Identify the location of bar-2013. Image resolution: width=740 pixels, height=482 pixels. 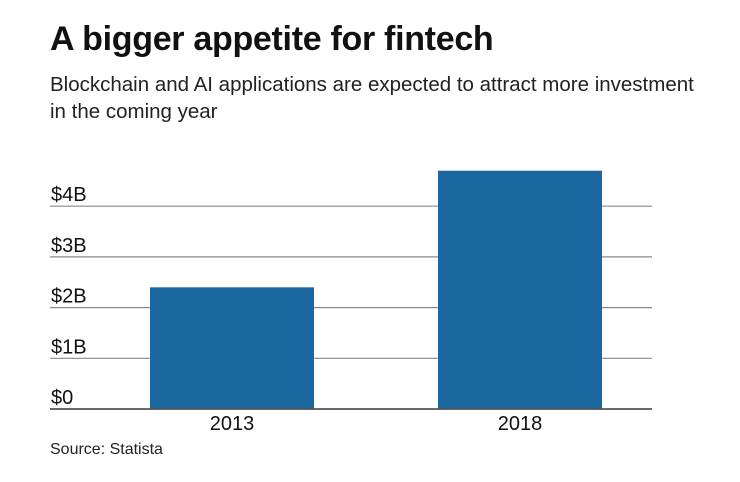
(232, 348).